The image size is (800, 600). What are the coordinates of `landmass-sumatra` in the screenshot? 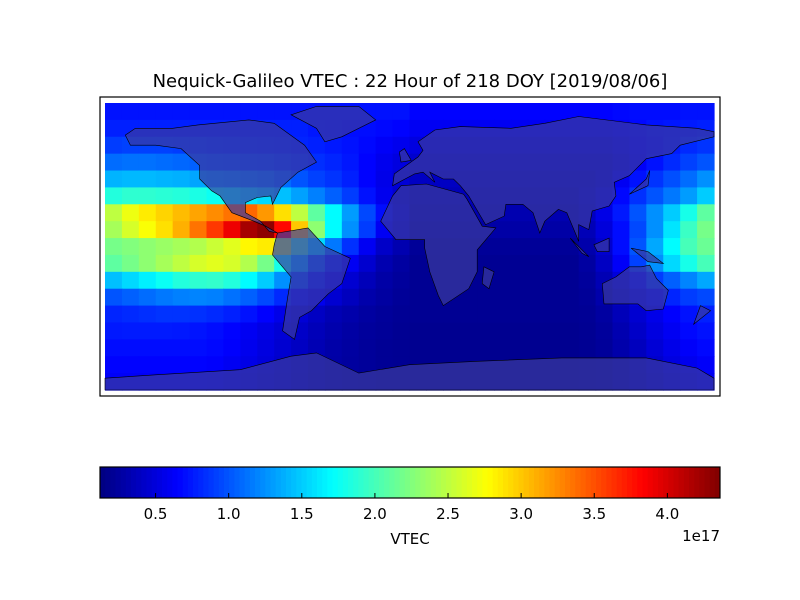 It's located at (579, 247).